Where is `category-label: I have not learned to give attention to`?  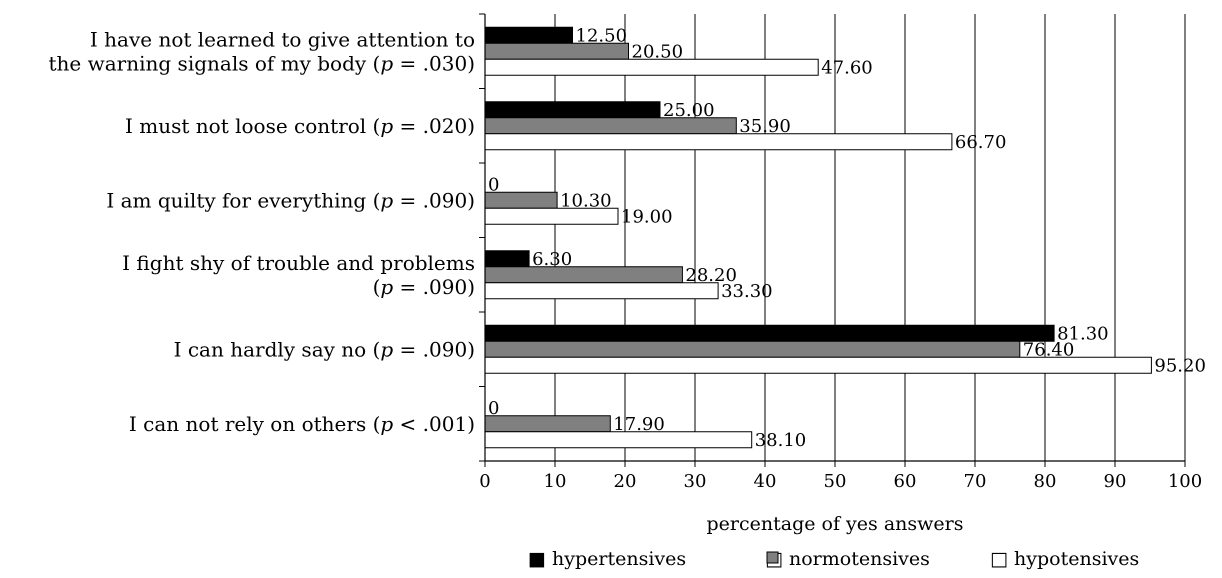 category-label: I have not learned to give attention to is located at coordinates (282, 39).